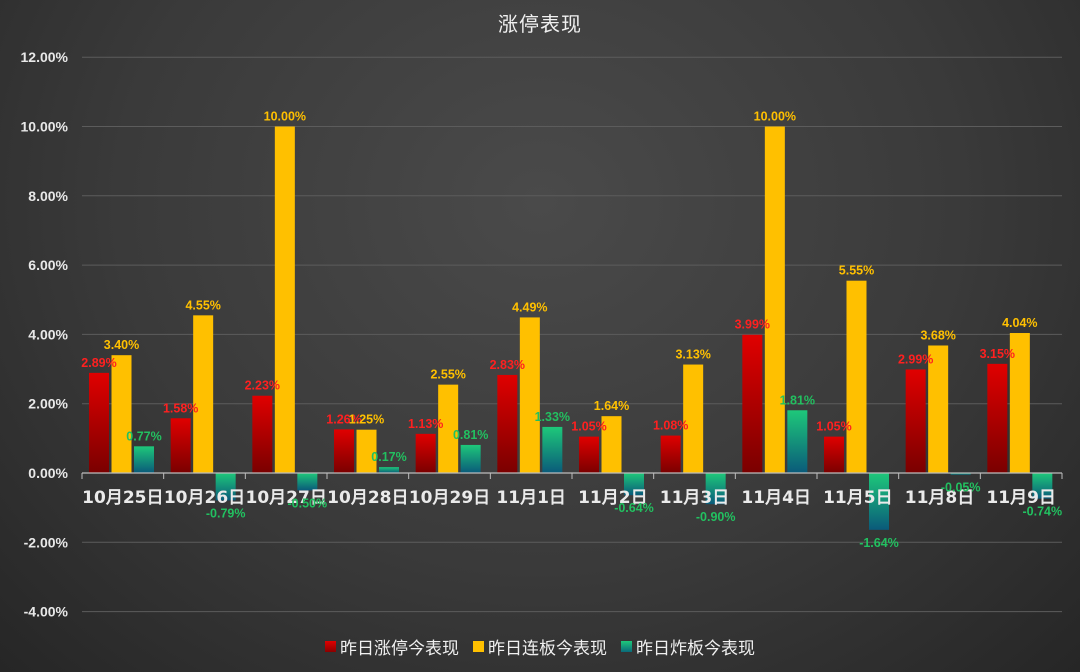 The height and width of the screenshot is (672, 1080). I want to click on legend-swatch-yellow, so click(478, 646).